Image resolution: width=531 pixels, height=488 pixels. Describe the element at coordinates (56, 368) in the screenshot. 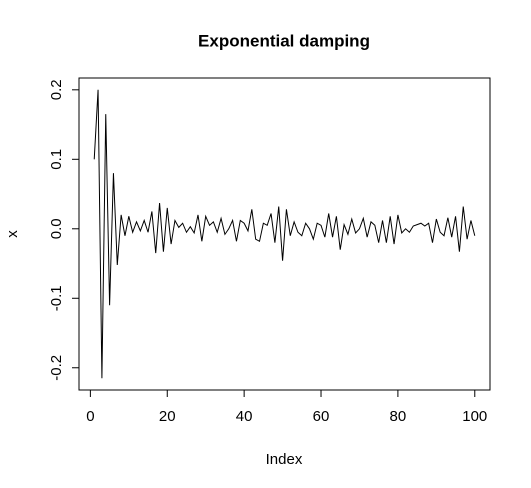

I see `y-tick-label: -0.2` at that location.